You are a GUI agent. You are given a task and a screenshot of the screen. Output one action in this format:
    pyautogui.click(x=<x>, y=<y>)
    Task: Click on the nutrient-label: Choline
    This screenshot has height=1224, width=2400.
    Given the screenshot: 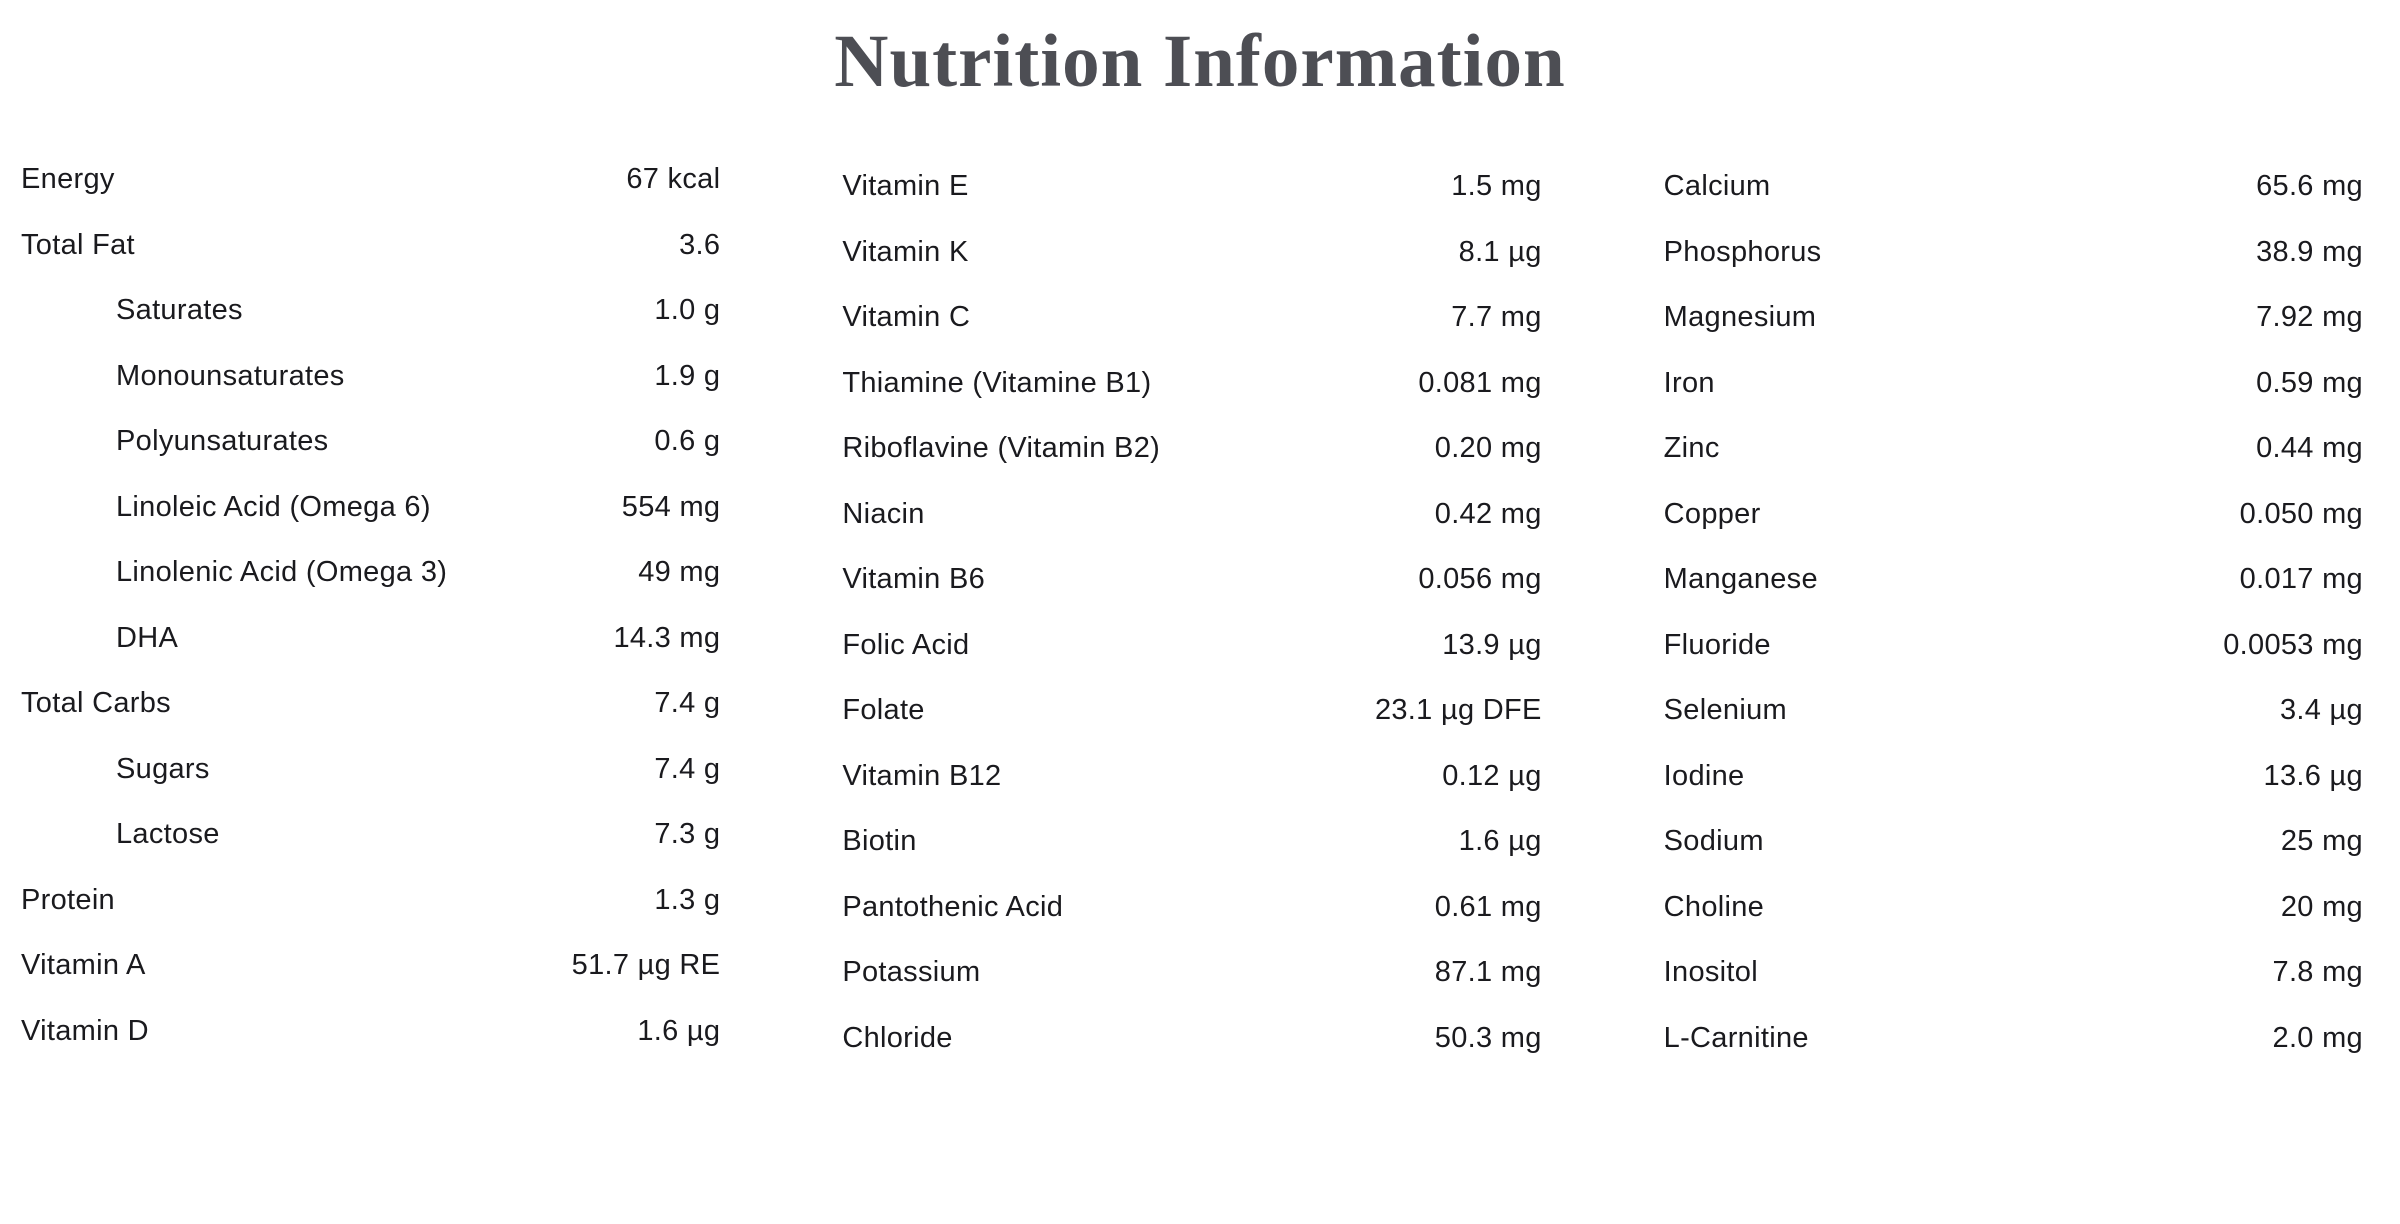 What is the action you would take?
    pyautogui.click(x=1714, y=906)
    